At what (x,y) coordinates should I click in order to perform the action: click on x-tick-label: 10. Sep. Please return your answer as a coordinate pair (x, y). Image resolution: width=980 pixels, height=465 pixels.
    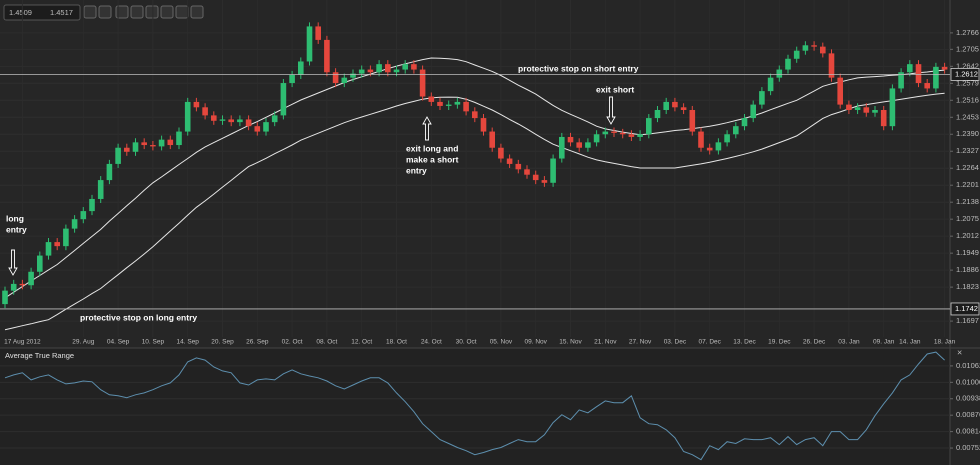
    Looking at the image, I should click on (153, 342).